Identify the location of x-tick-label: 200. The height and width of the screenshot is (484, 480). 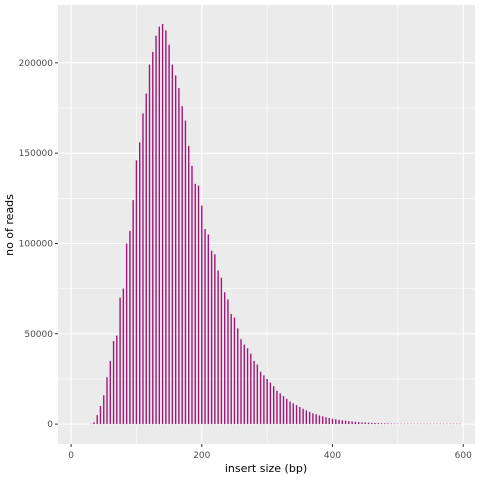
(201, 456).